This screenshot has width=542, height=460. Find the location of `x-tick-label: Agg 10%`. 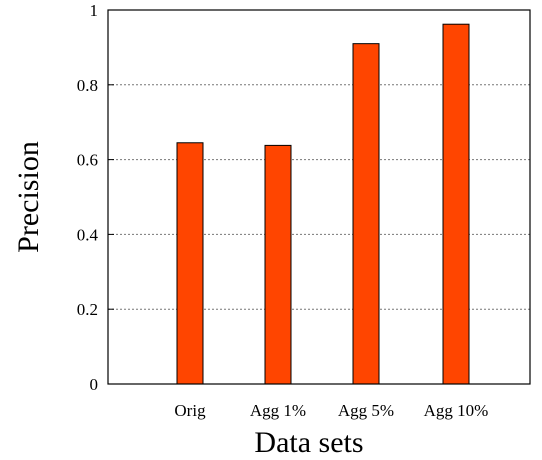

x-tick-label: Agg 10% is located at coordinates (456, 410).